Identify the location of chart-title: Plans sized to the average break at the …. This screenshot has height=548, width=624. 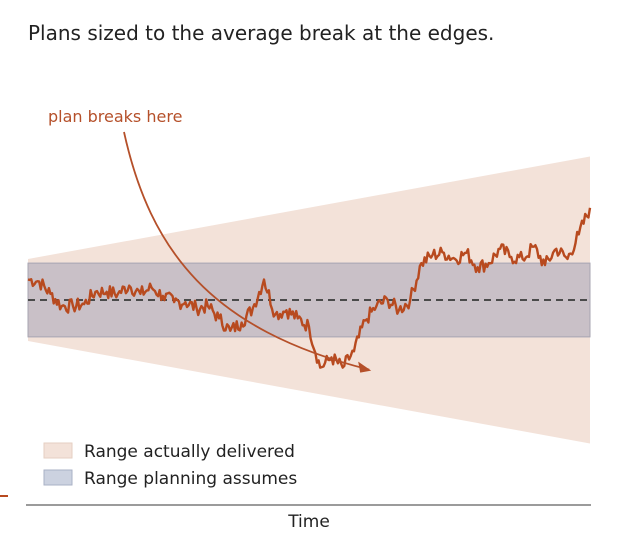
(261, 33).